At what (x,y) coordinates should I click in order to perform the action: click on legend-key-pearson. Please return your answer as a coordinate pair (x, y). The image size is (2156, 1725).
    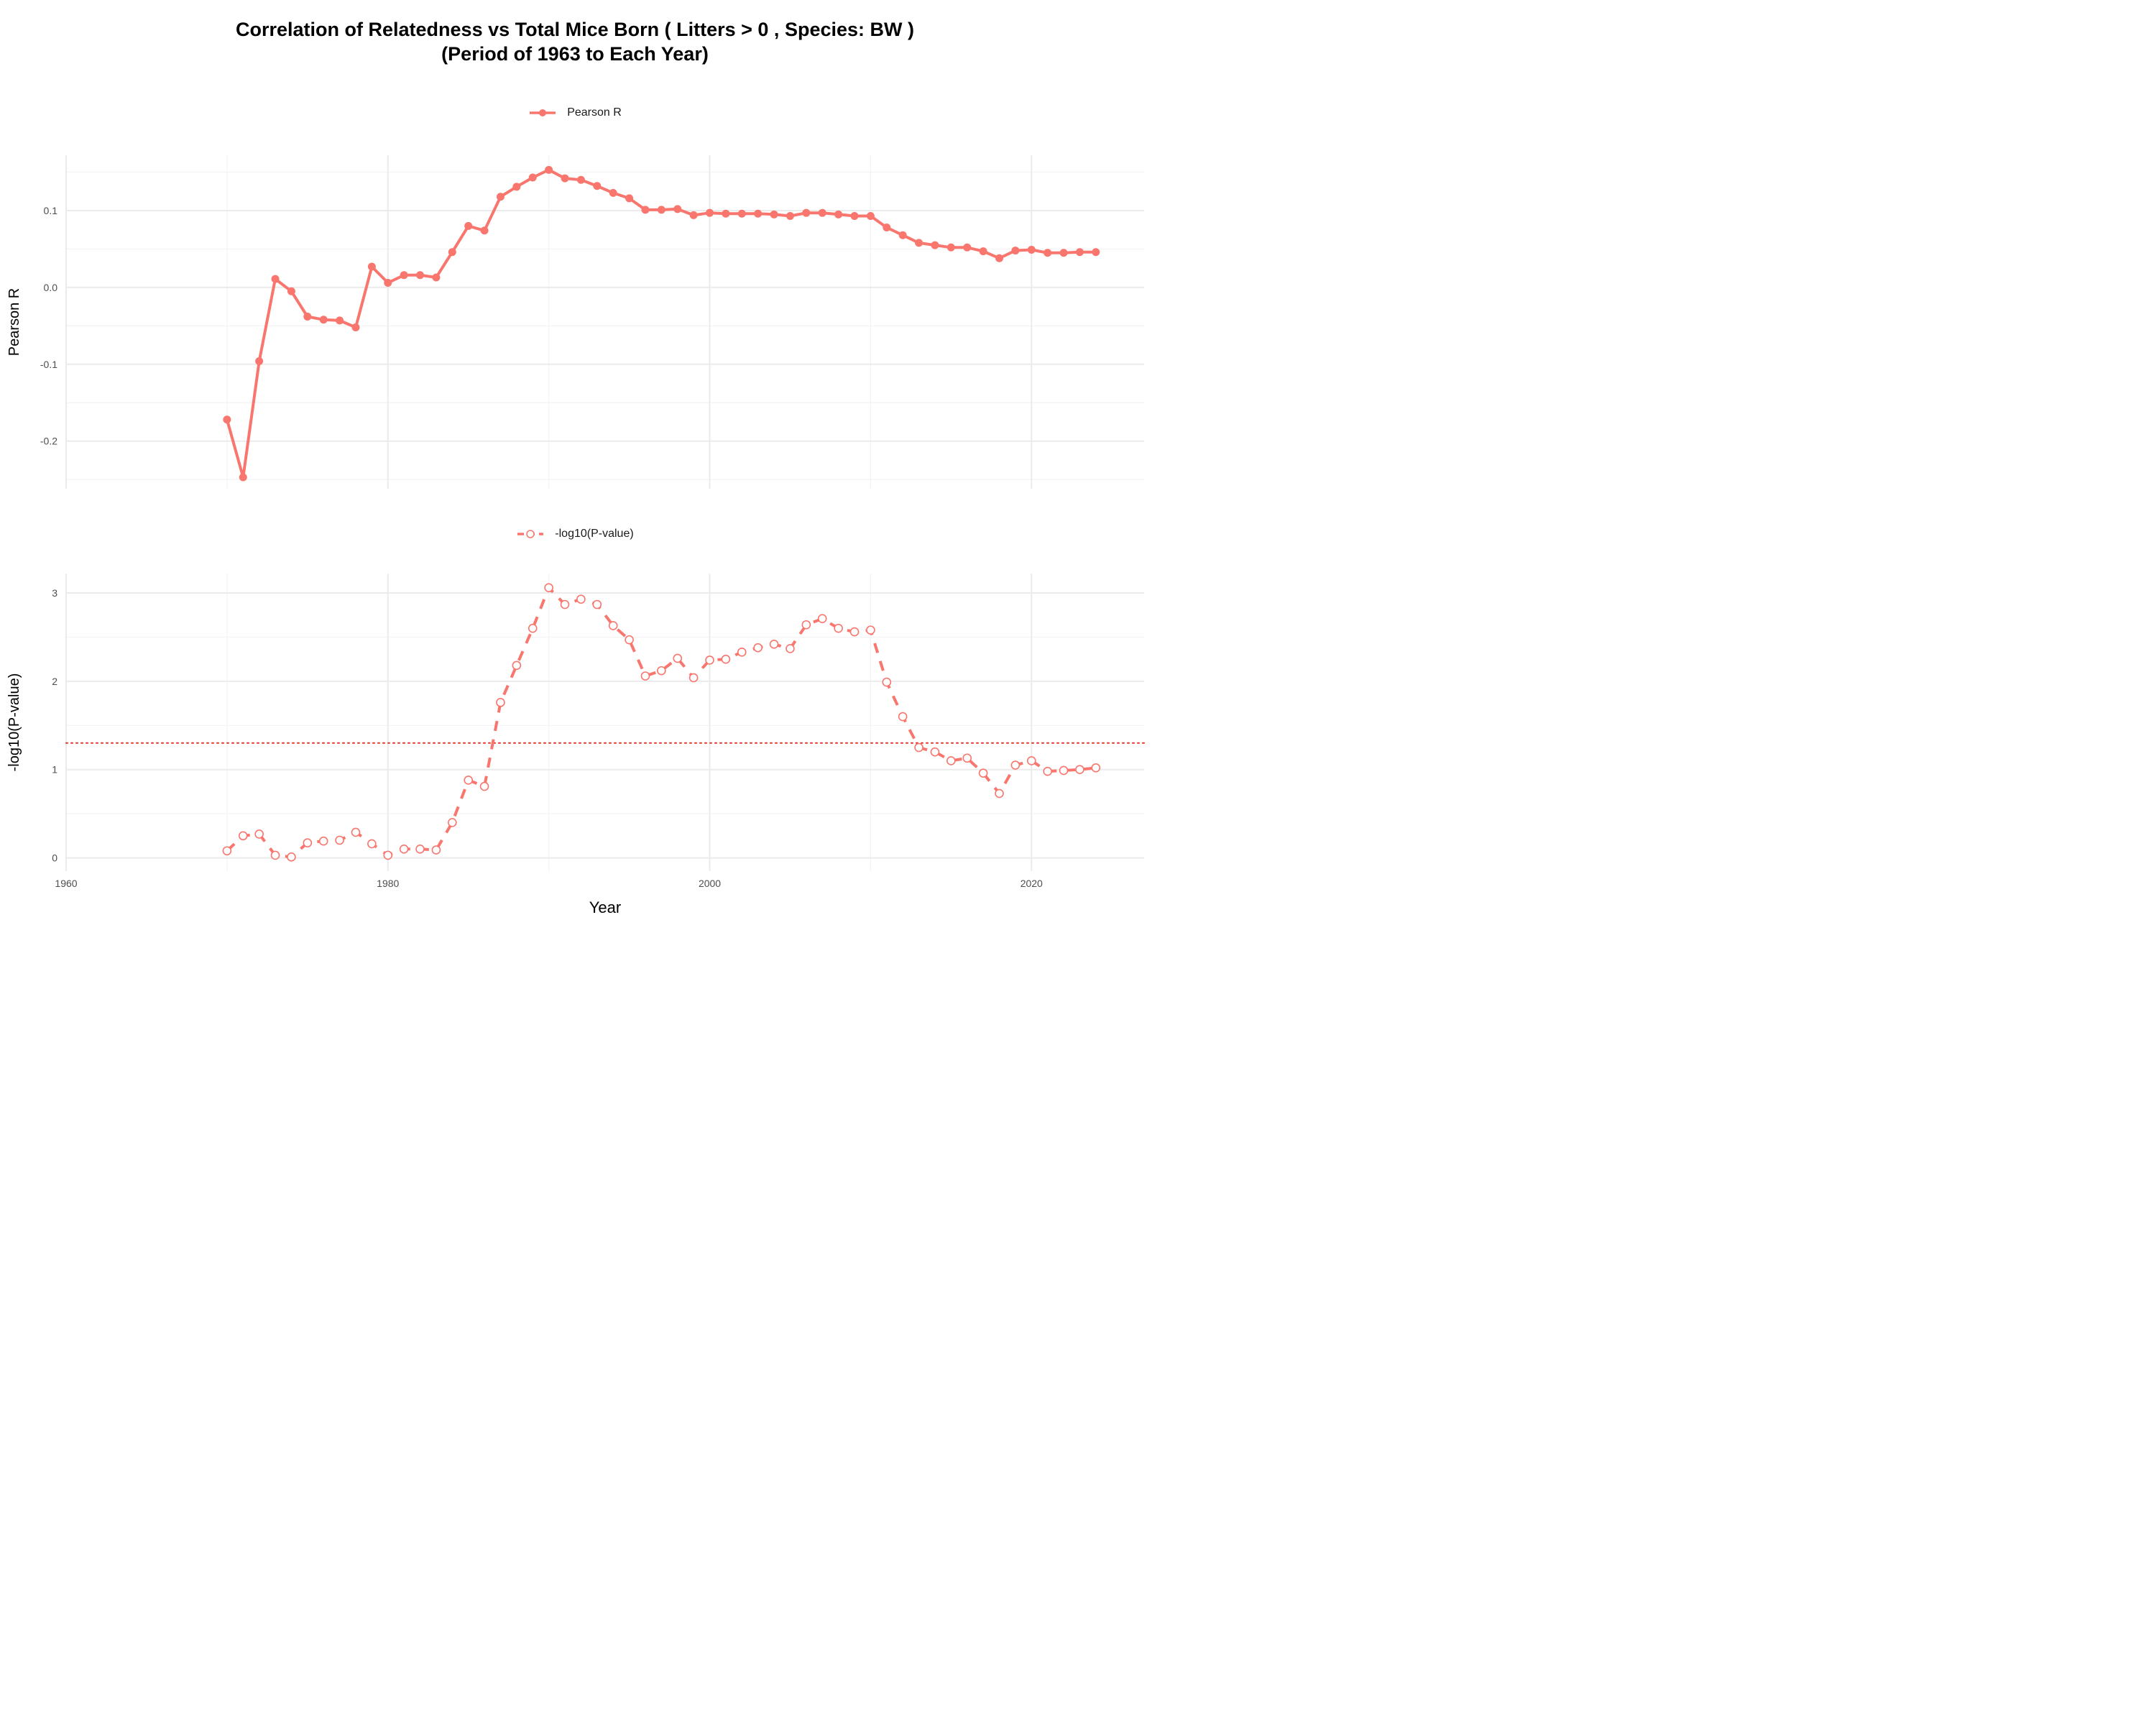
    Looking at the image, I should click on (543, 112).